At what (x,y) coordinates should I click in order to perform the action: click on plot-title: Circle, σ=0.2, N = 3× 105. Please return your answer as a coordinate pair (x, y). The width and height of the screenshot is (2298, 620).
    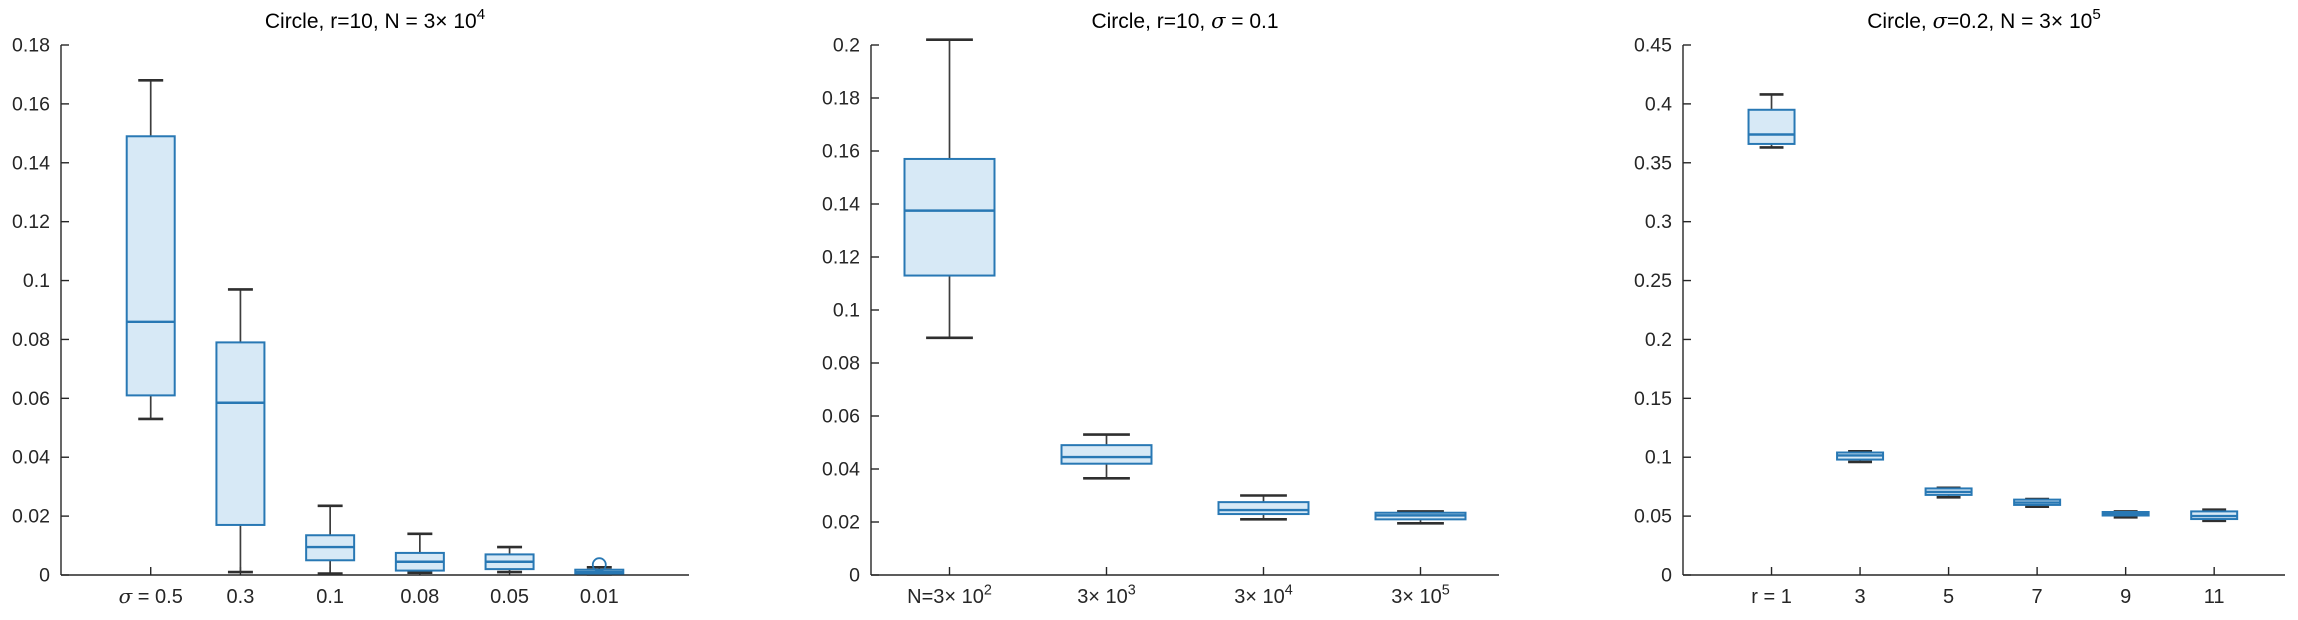
    Looking at the image, I should click on (1983, 19).